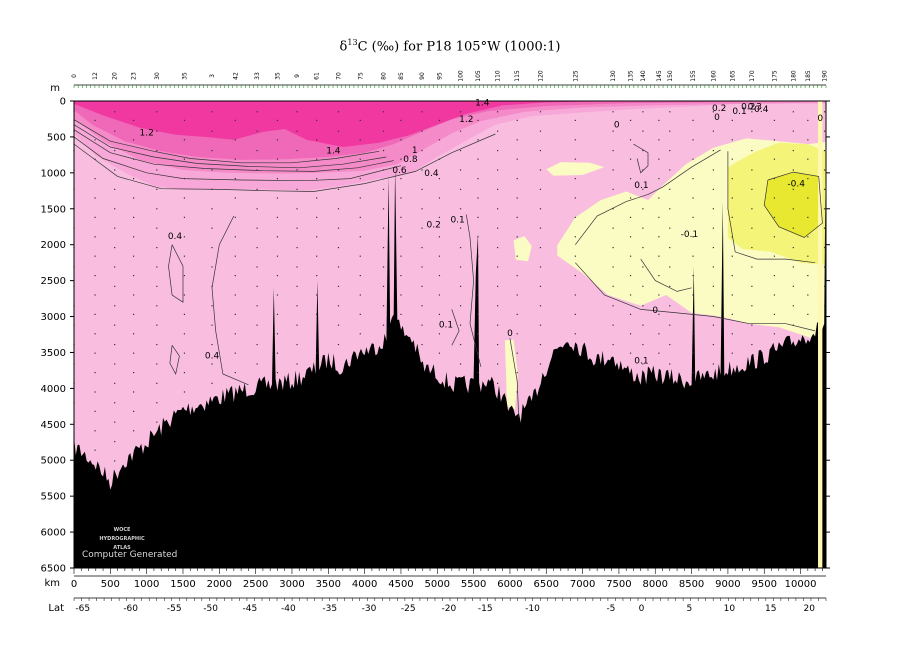  Describe the element at coordinates (122, 530) in the screenshot. I see `credit-logo-text: WOCE` at that location.